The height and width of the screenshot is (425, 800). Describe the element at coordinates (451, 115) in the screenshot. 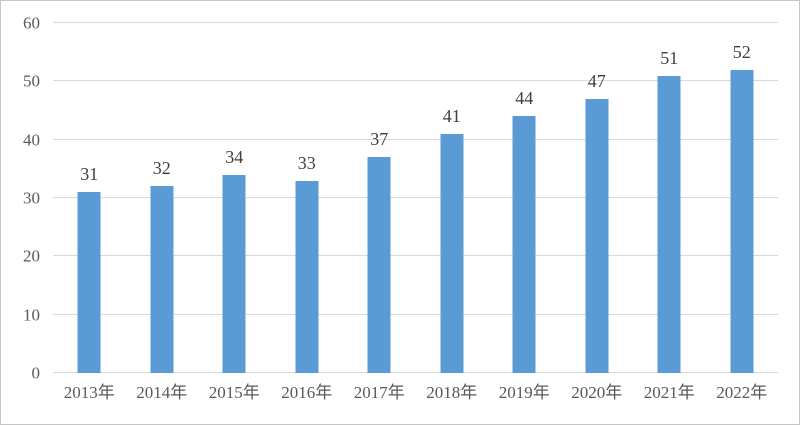

I see `bar-value-label: 41` at that location.